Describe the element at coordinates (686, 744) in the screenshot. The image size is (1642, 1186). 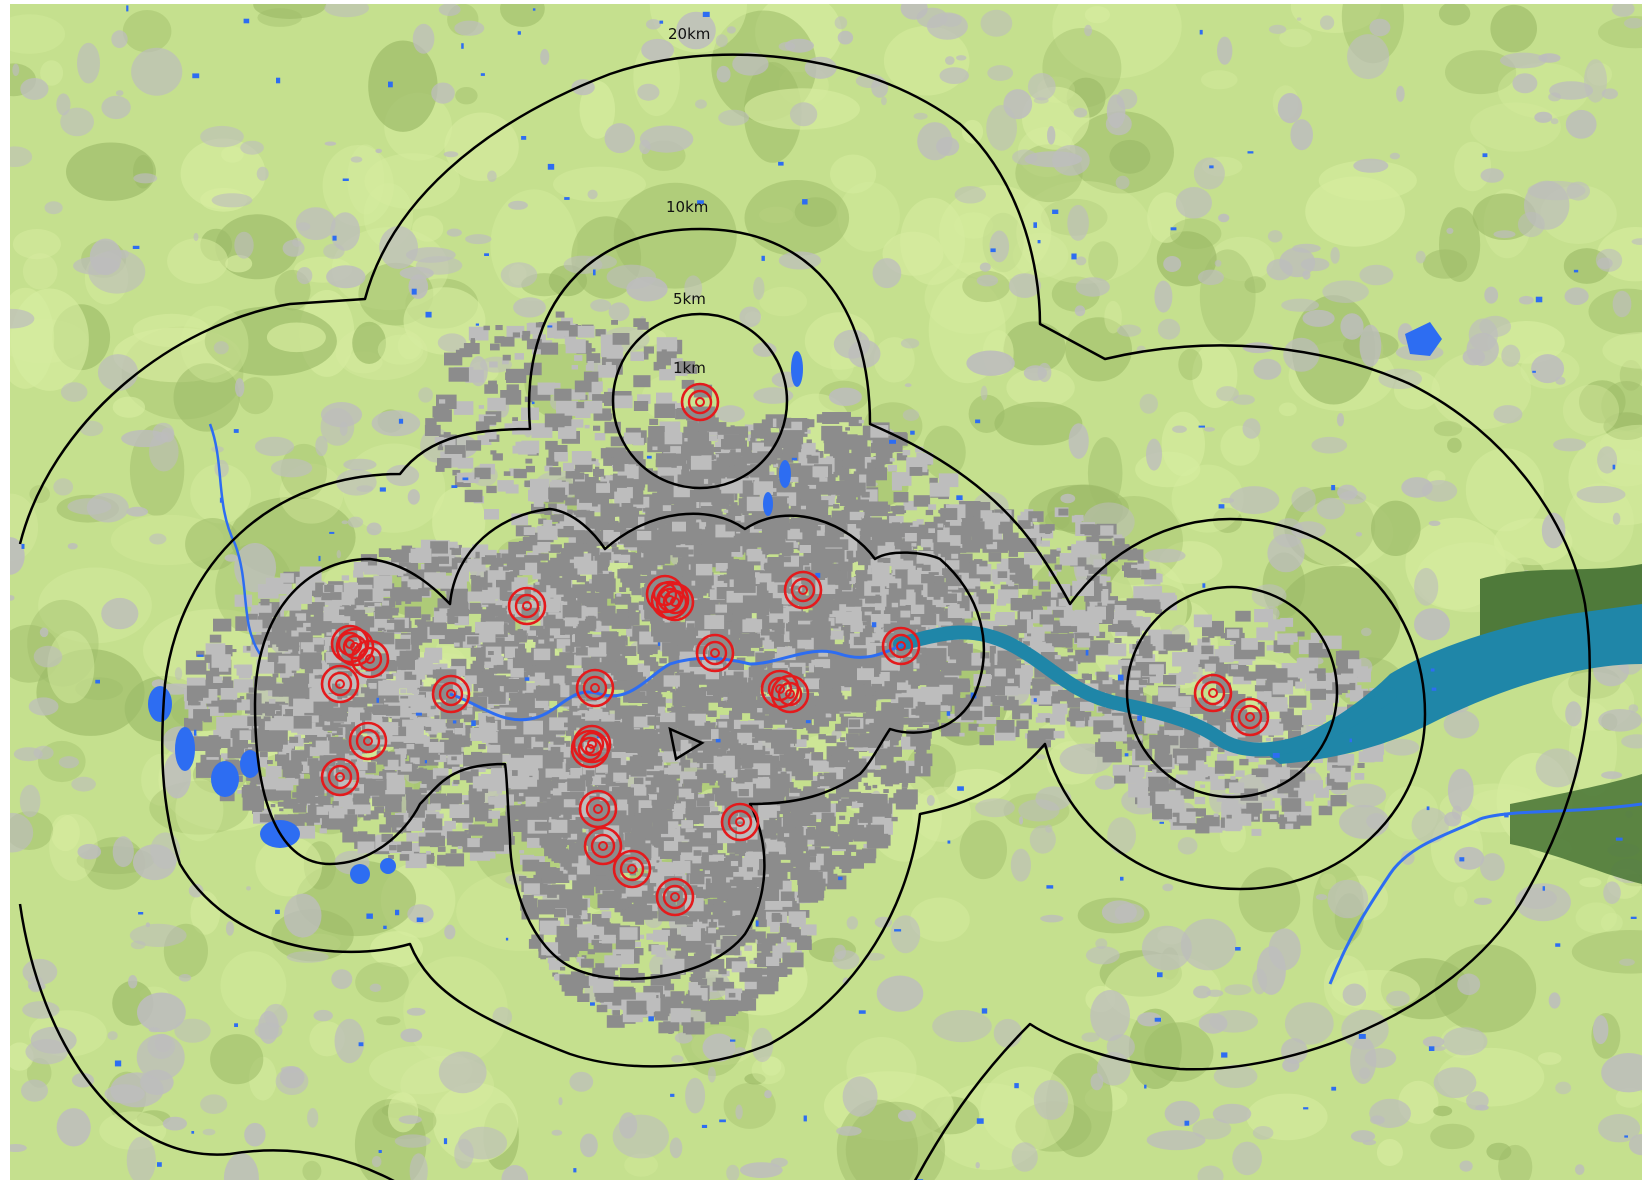
I see `centroid-triangle-icon` at that location.